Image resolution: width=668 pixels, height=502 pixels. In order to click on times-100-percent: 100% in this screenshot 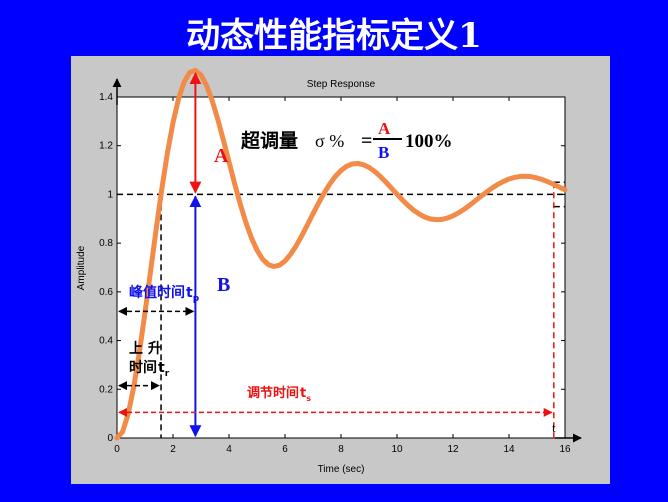, I will do `click(429, 141)`.